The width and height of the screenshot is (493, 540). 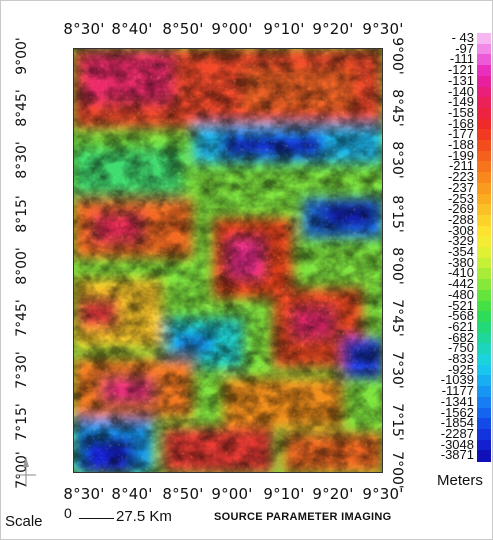 What do you see at coordinates (460, 358) in the screenshot?
I see `colorbar-label: -833` at bounding box center [460, 358].